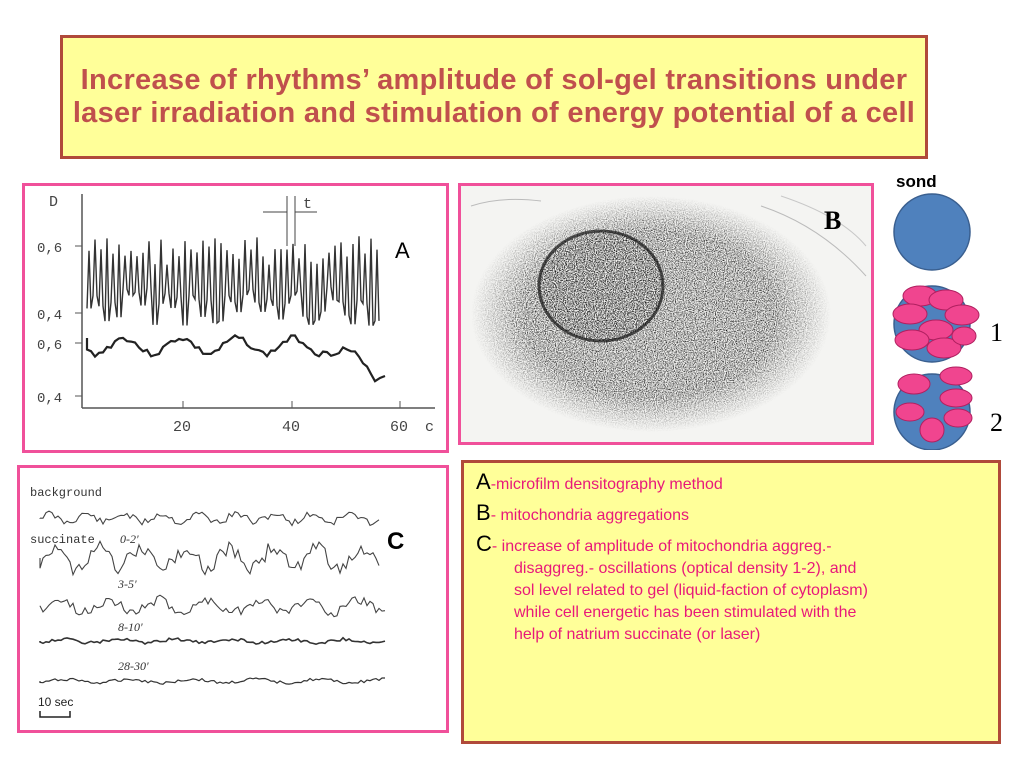 The height and width of the screenshot is (768, 1024). What do you see at coordinates (233, 281) in the screenshot?
I see `oscillation-trace-top` at bounding box center [233, 281].